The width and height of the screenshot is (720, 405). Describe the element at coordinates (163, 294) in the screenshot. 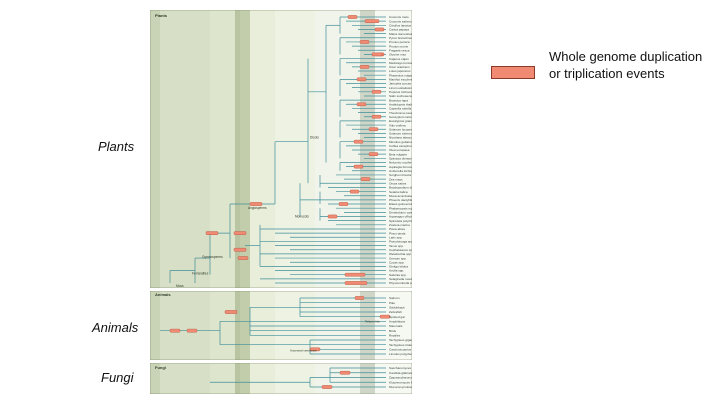

I see `animals-panel-title: Animals` at that location.